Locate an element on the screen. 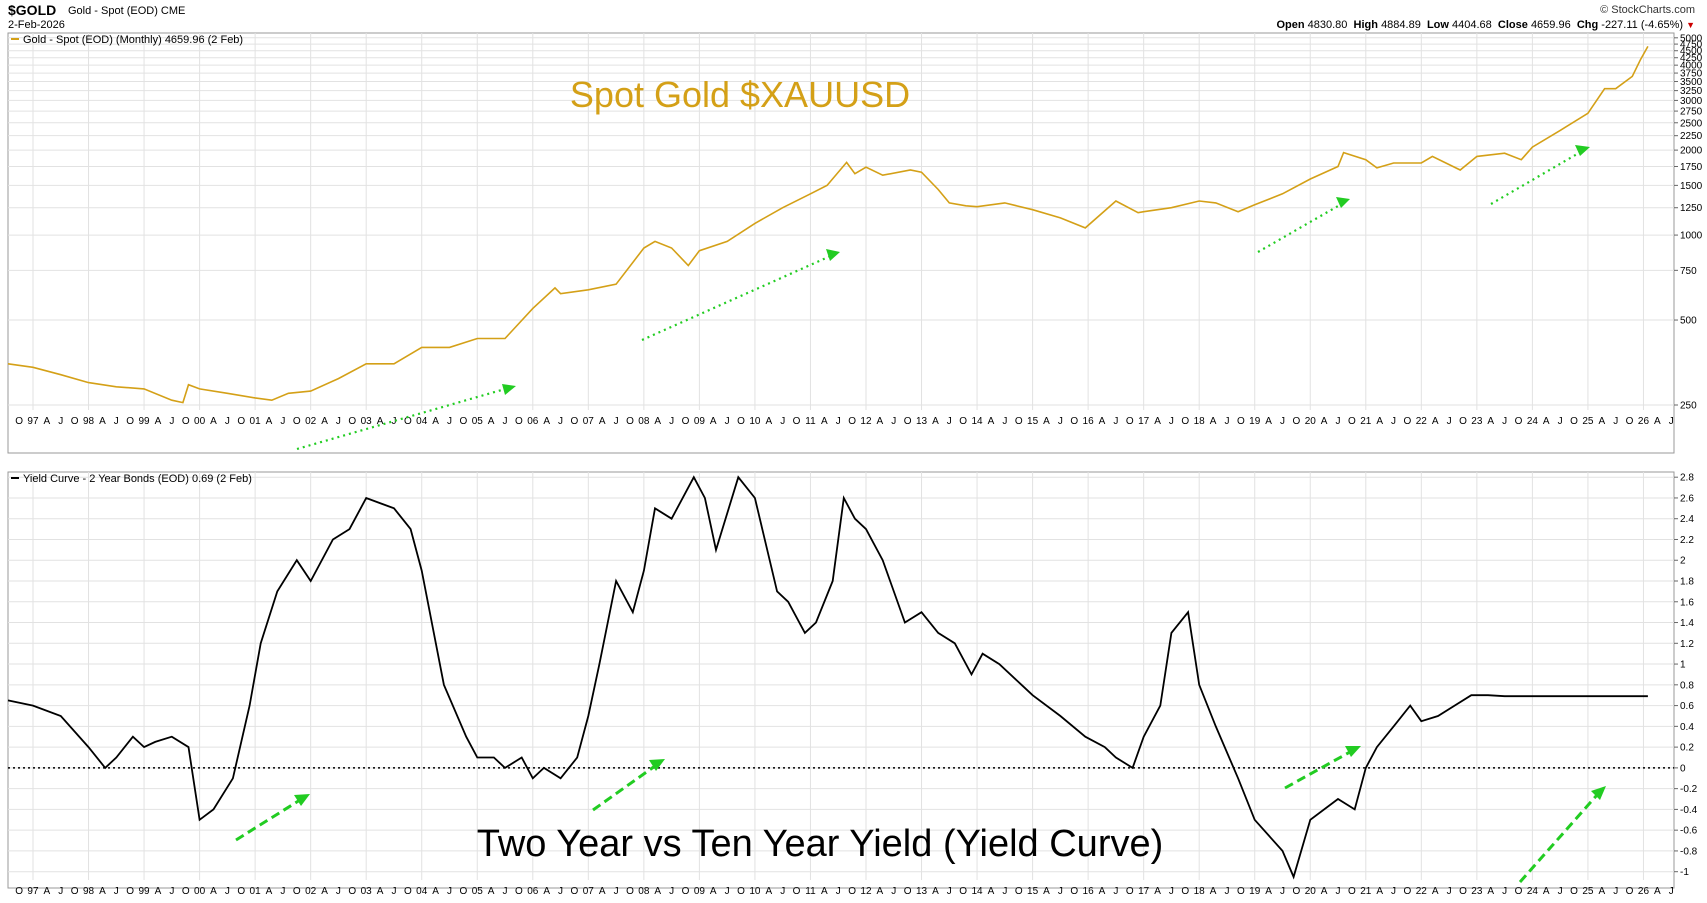 This screenshot has width=1707, height=903. y-tick-label: -0.4 is located at coordinates (1689, 810).